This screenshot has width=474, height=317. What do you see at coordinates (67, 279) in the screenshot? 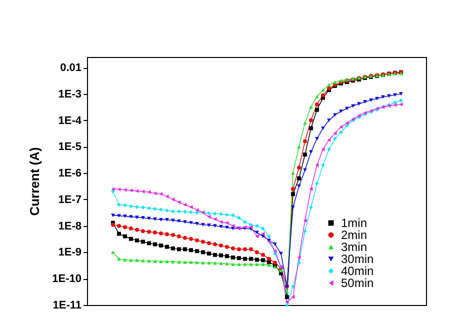
I see `y-tick-label: 1E-10` at bounding box center [67, 279].